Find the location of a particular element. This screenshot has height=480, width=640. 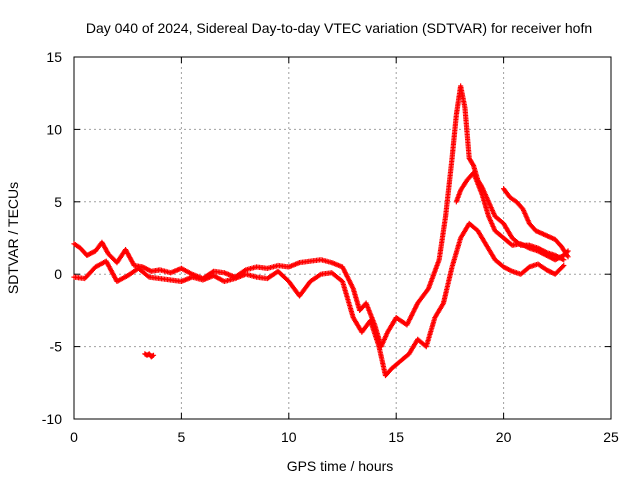

series-track-c is located at coordinates (512, 216).